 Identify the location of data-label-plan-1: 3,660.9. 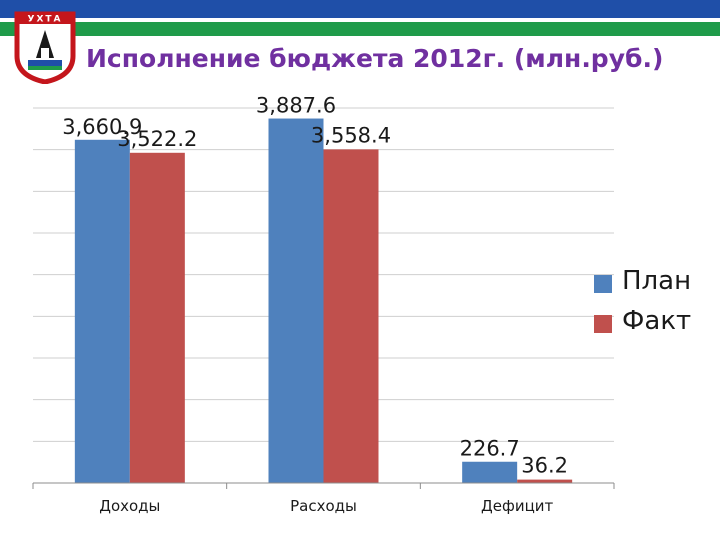
(102, 127).